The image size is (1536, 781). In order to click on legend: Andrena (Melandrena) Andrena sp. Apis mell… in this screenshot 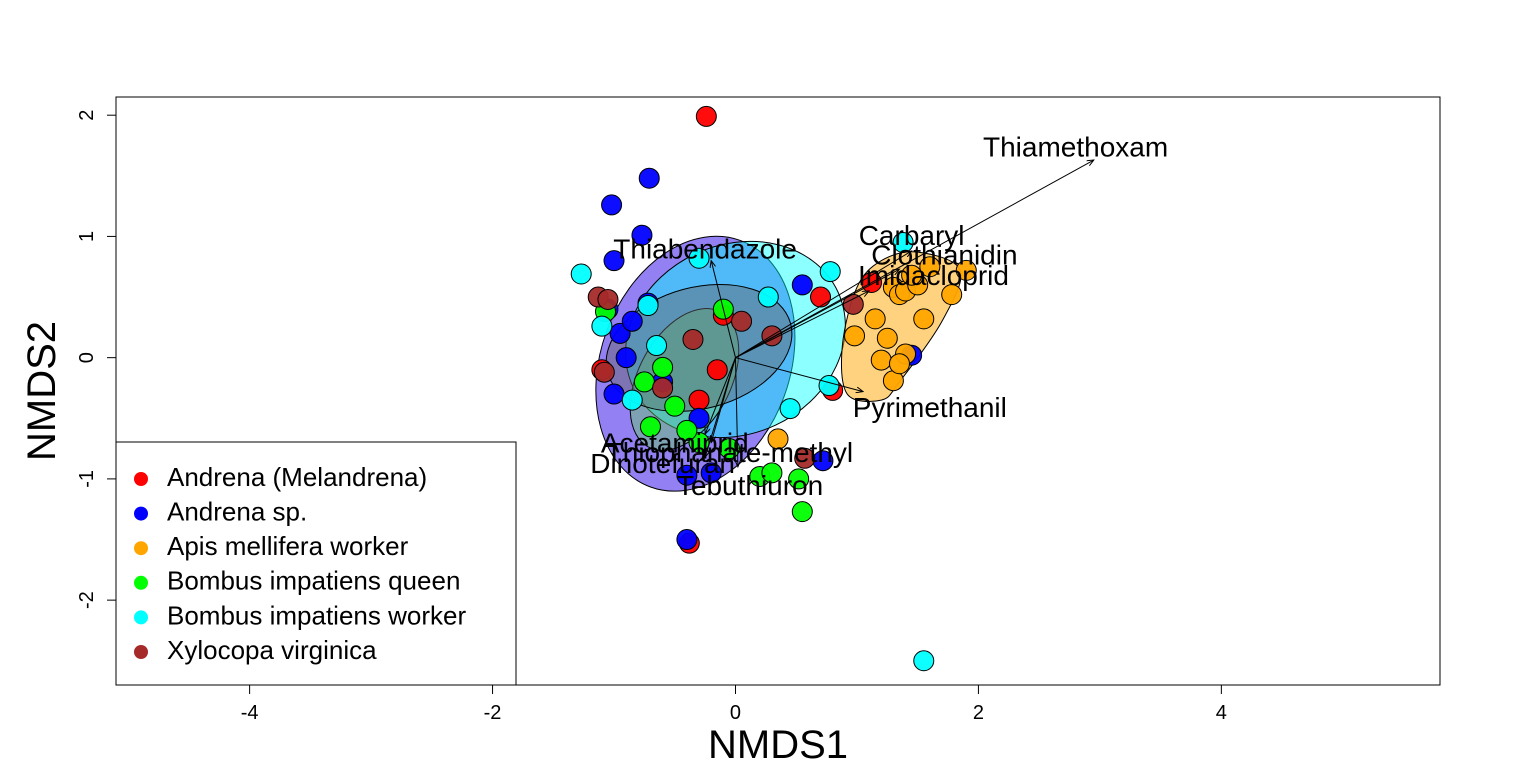, I will do `click(316, 563)`.